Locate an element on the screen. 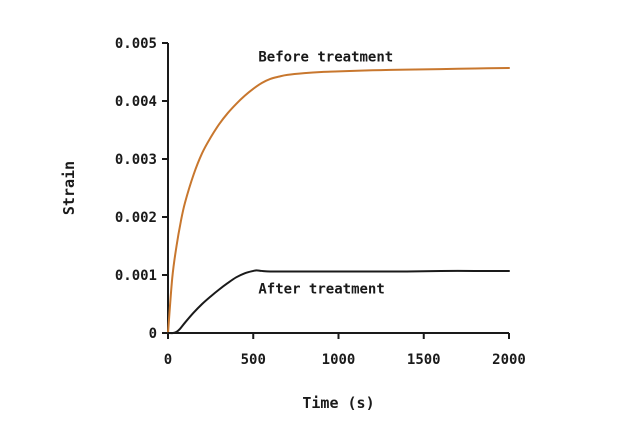 This screenshot has width=643, height=428. y-tick-label: 0.001 is located at coordinates (136, 276).